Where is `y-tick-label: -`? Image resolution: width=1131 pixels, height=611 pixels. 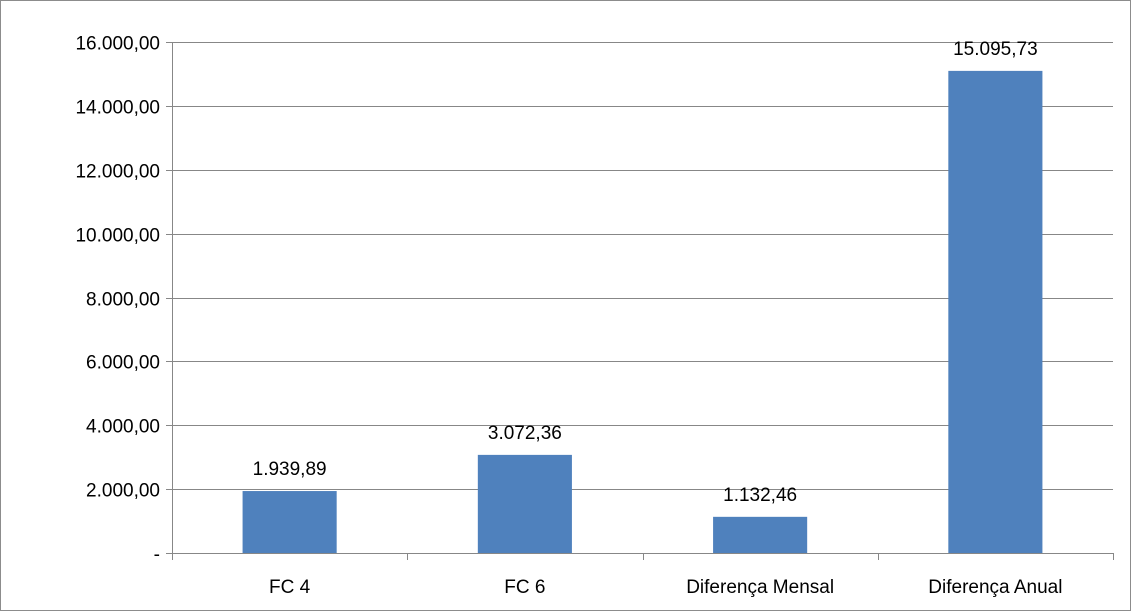
y-tick-label: - is located at coordinates (157, 555).